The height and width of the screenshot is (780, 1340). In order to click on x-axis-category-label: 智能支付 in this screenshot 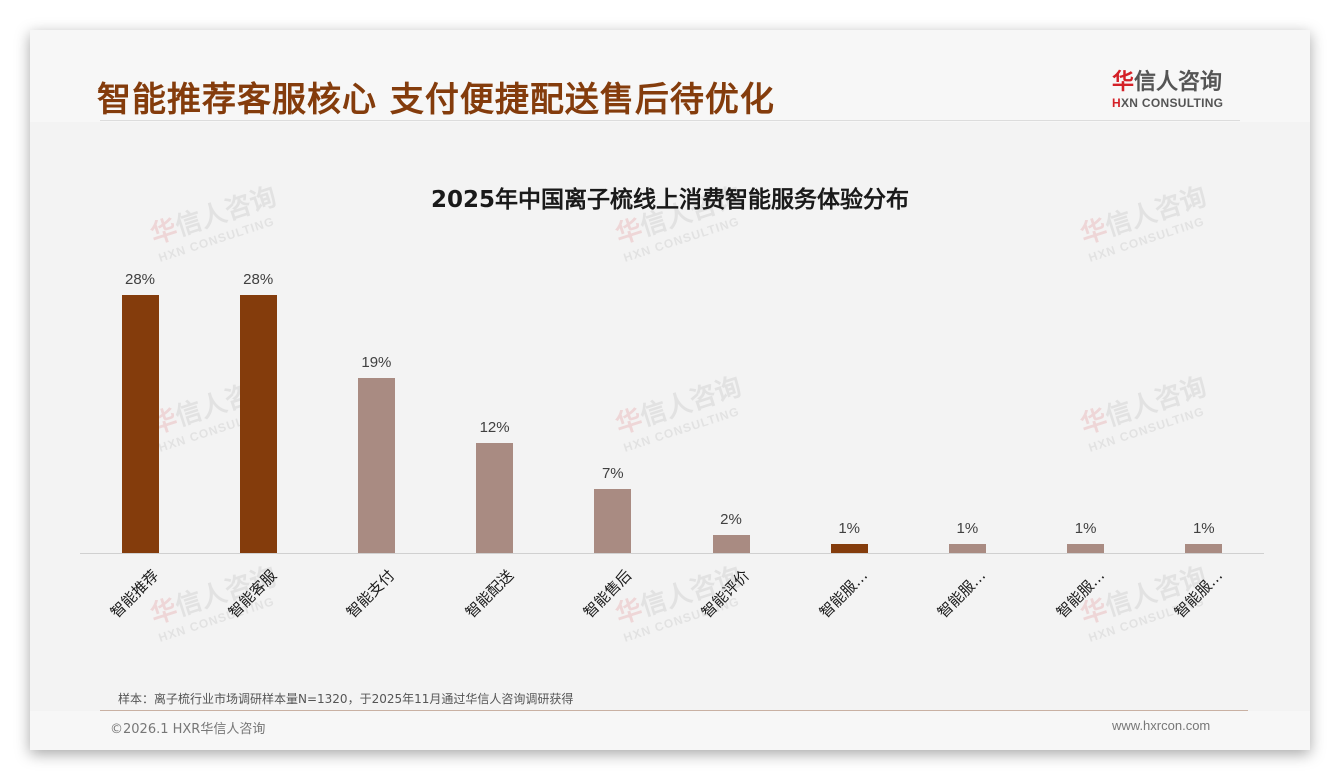, I will do `click(371, 594)`.